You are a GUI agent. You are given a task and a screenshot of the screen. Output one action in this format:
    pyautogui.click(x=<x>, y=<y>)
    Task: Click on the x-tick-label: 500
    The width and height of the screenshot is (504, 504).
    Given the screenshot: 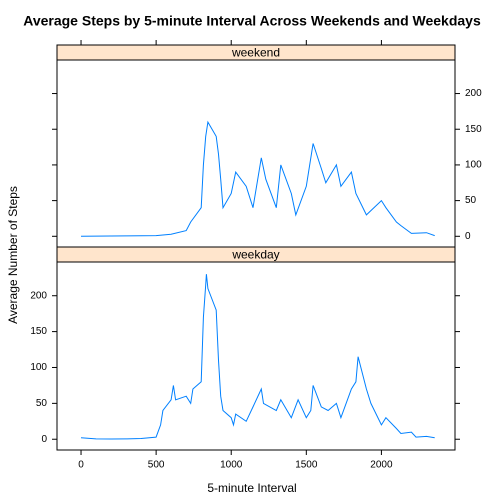 What is the action you would take?
    pyautogui.click(x=156, y=465)
    